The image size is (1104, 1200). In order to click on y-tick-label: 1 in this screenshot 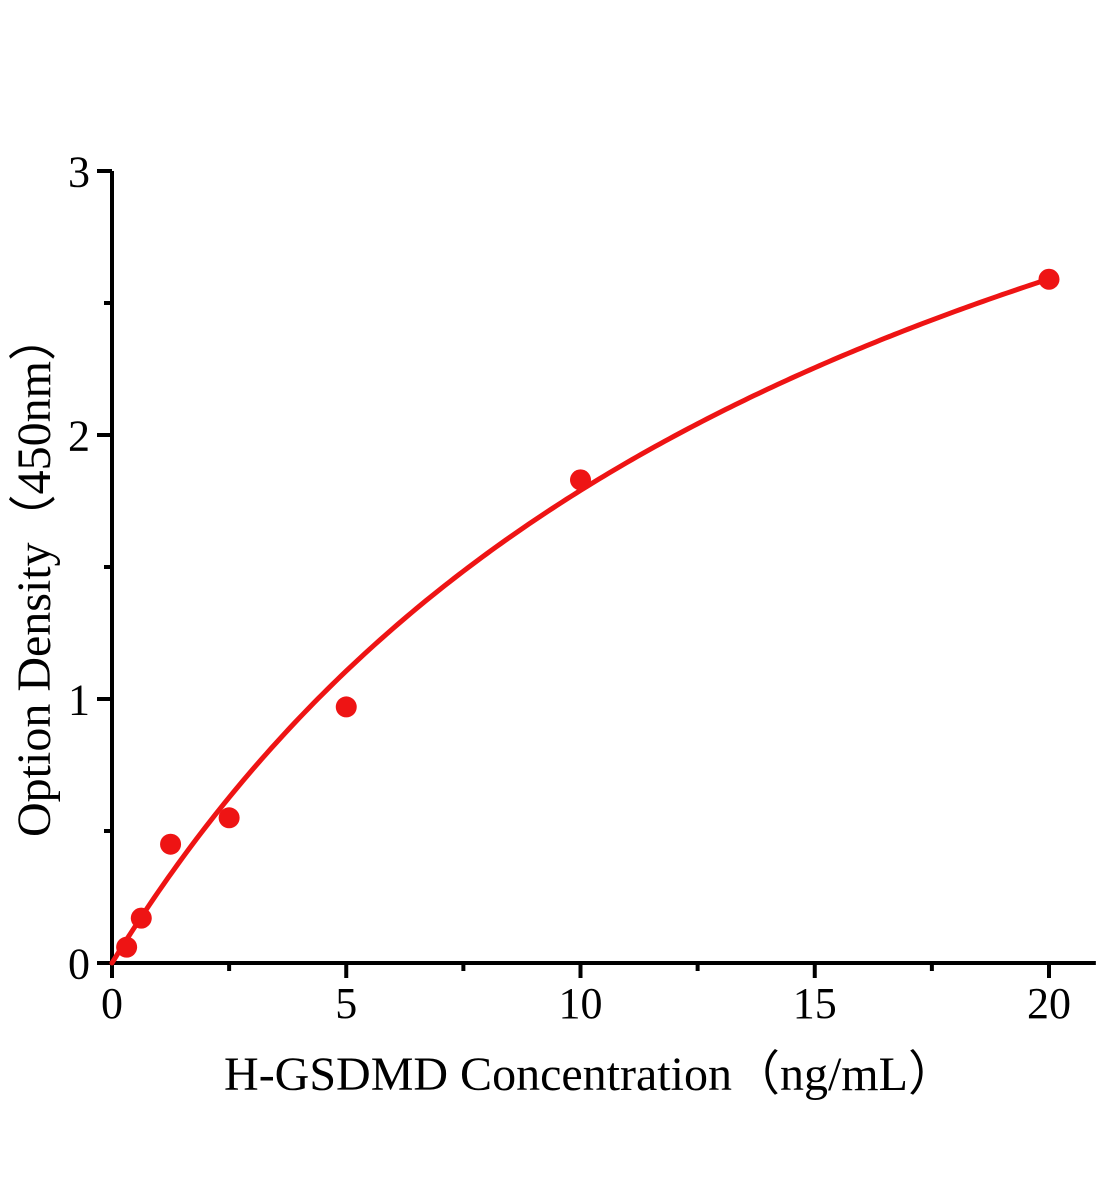, I will do `click(79, 699)`.